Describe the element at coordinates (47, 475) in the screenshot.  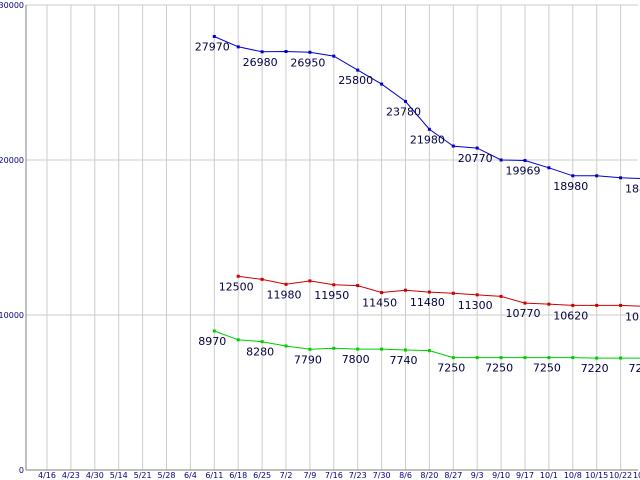
I see `x-tick-label: 4/16` at that location.